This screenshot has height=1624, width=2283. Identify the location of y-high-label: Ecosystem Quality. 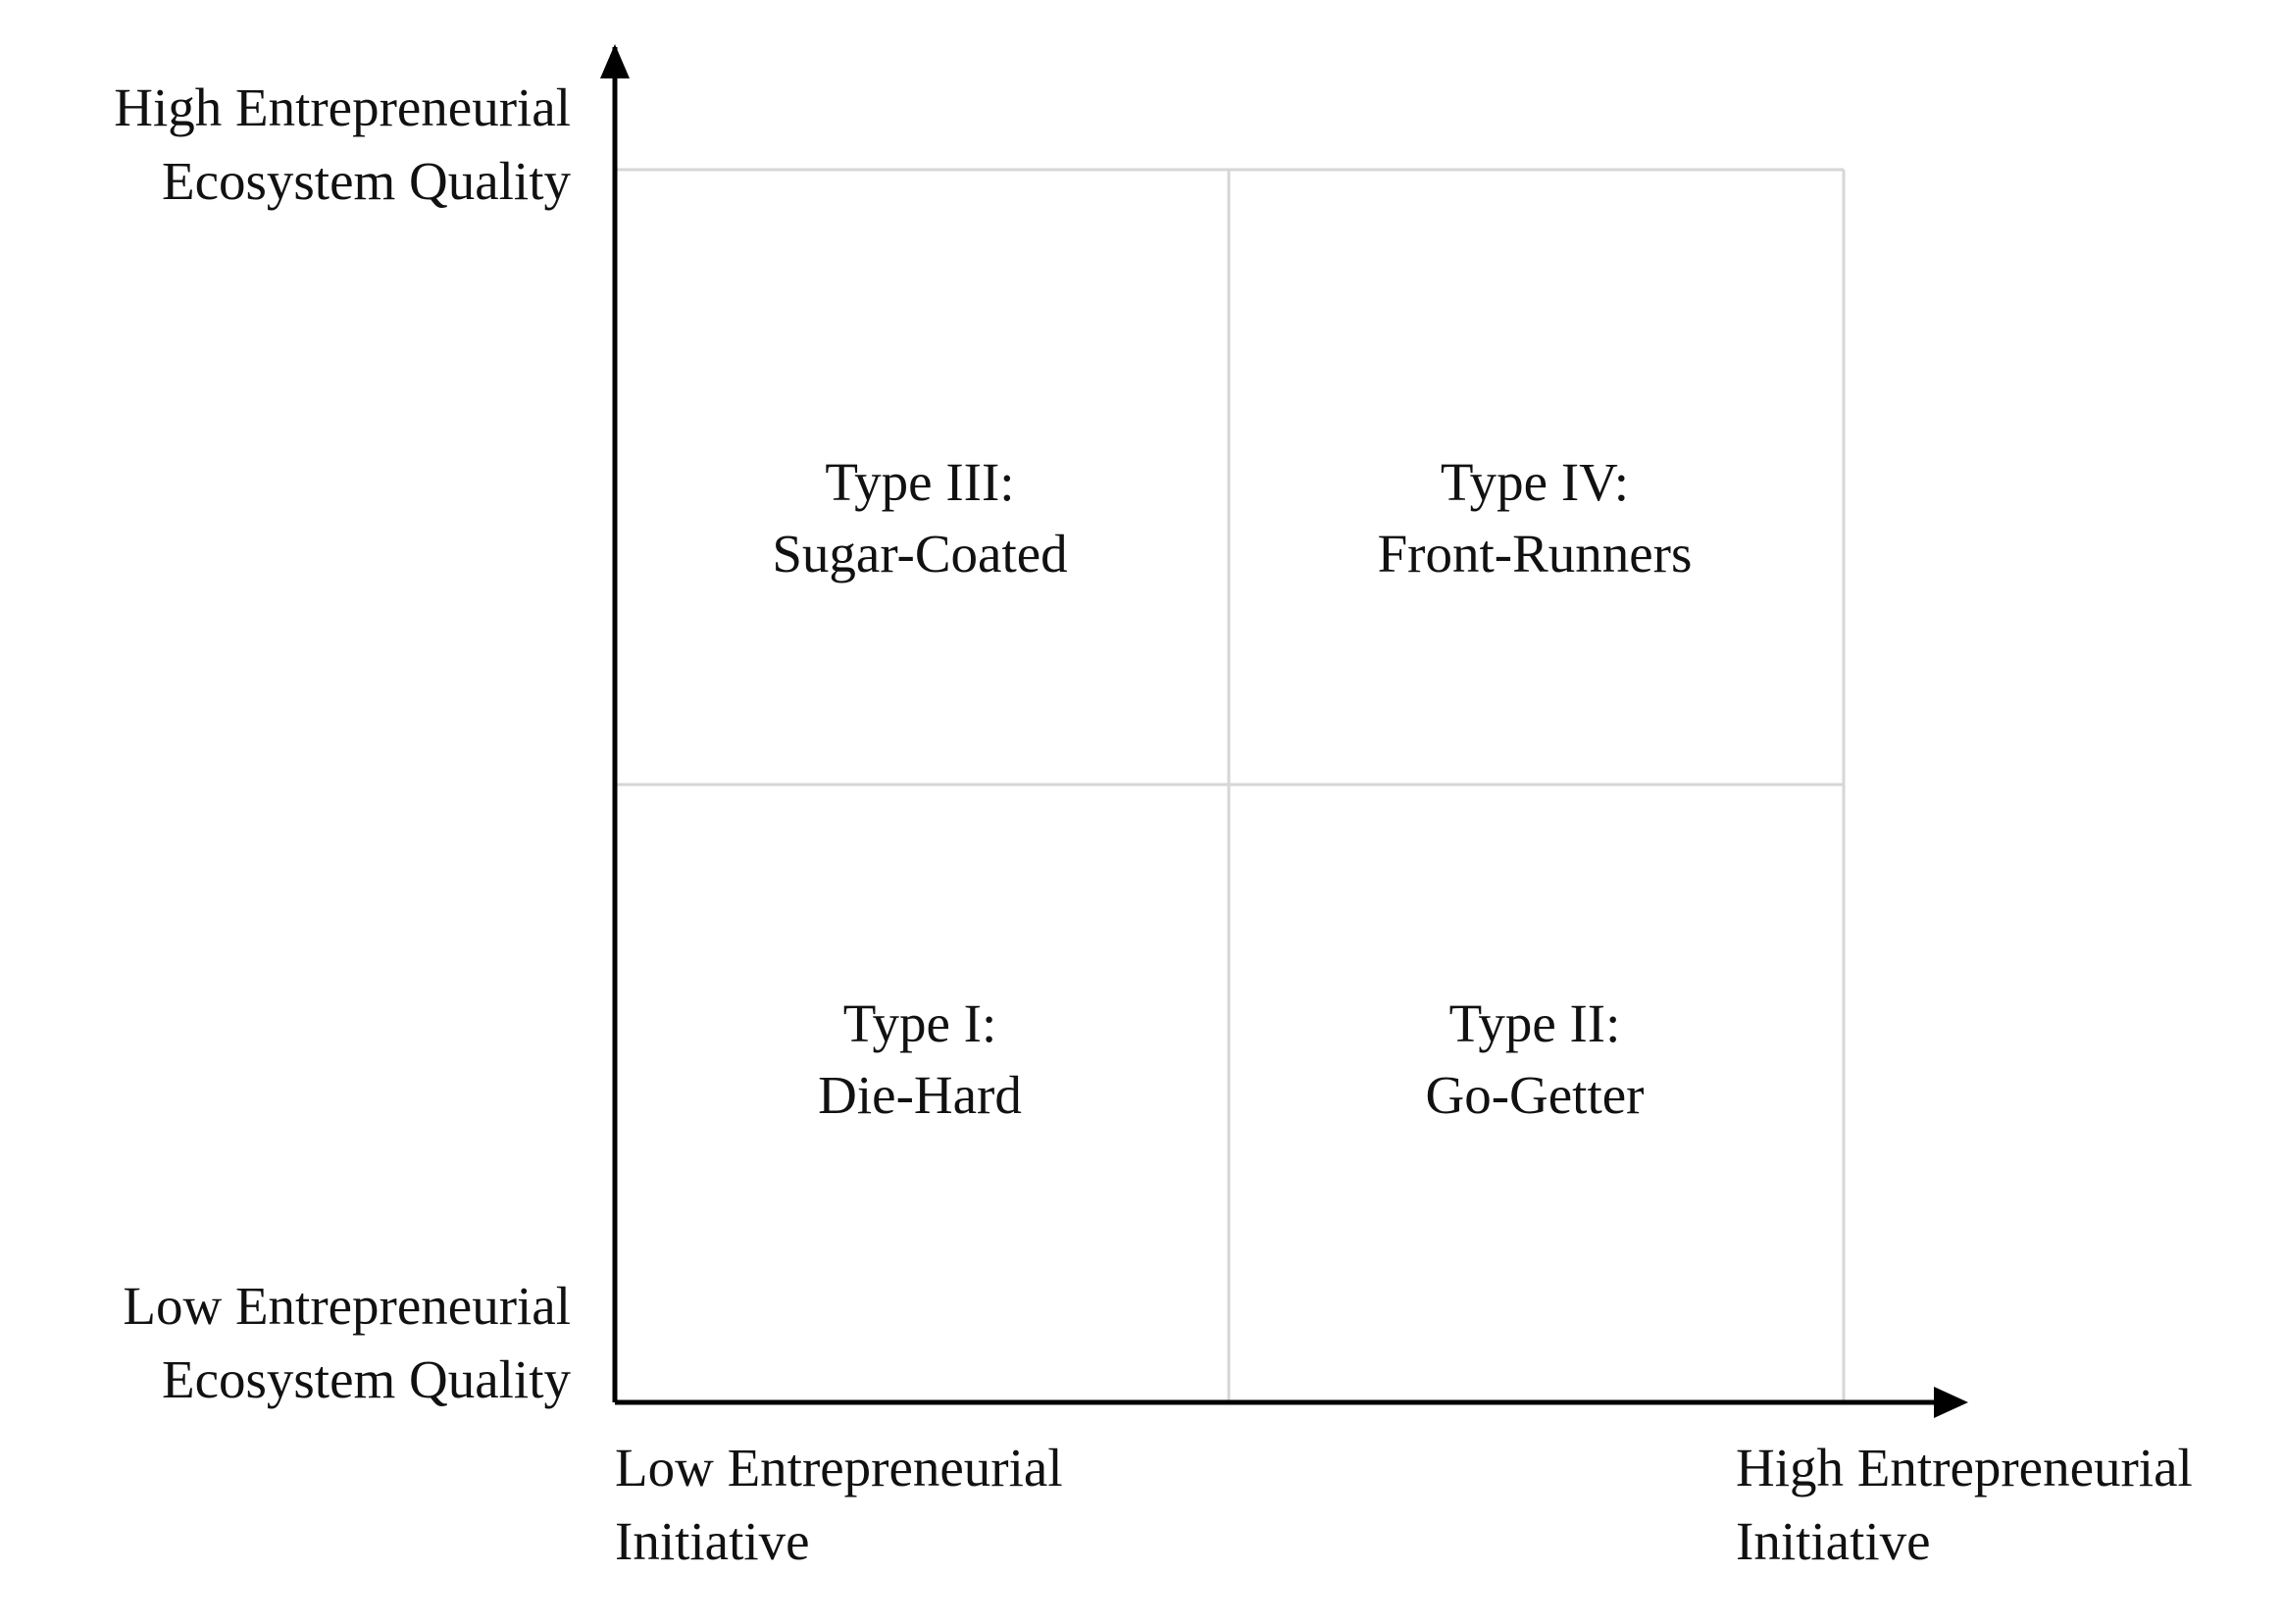
(367, 181).